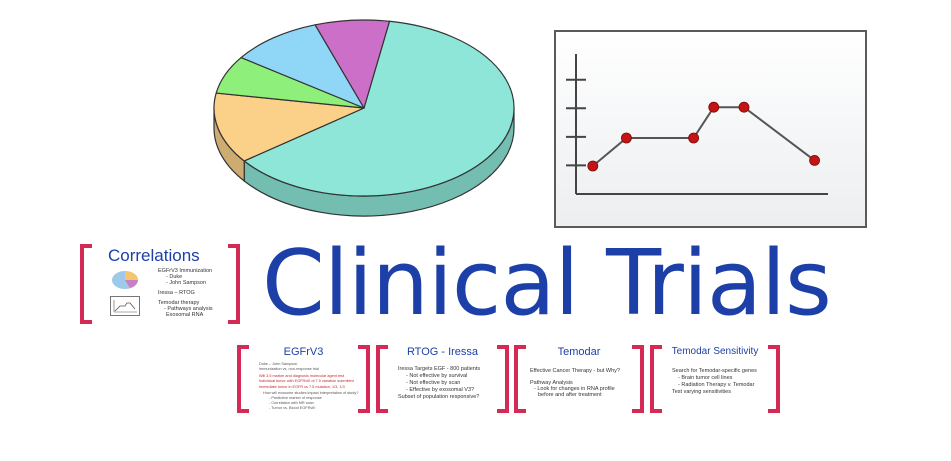 Image resolution: width=951 pixels, height=461 pixels. Describe the element at coordinates (705, 378) in the screenshot. I see `sensitivity-line-1: - Brain tumor cell lines` at that location.